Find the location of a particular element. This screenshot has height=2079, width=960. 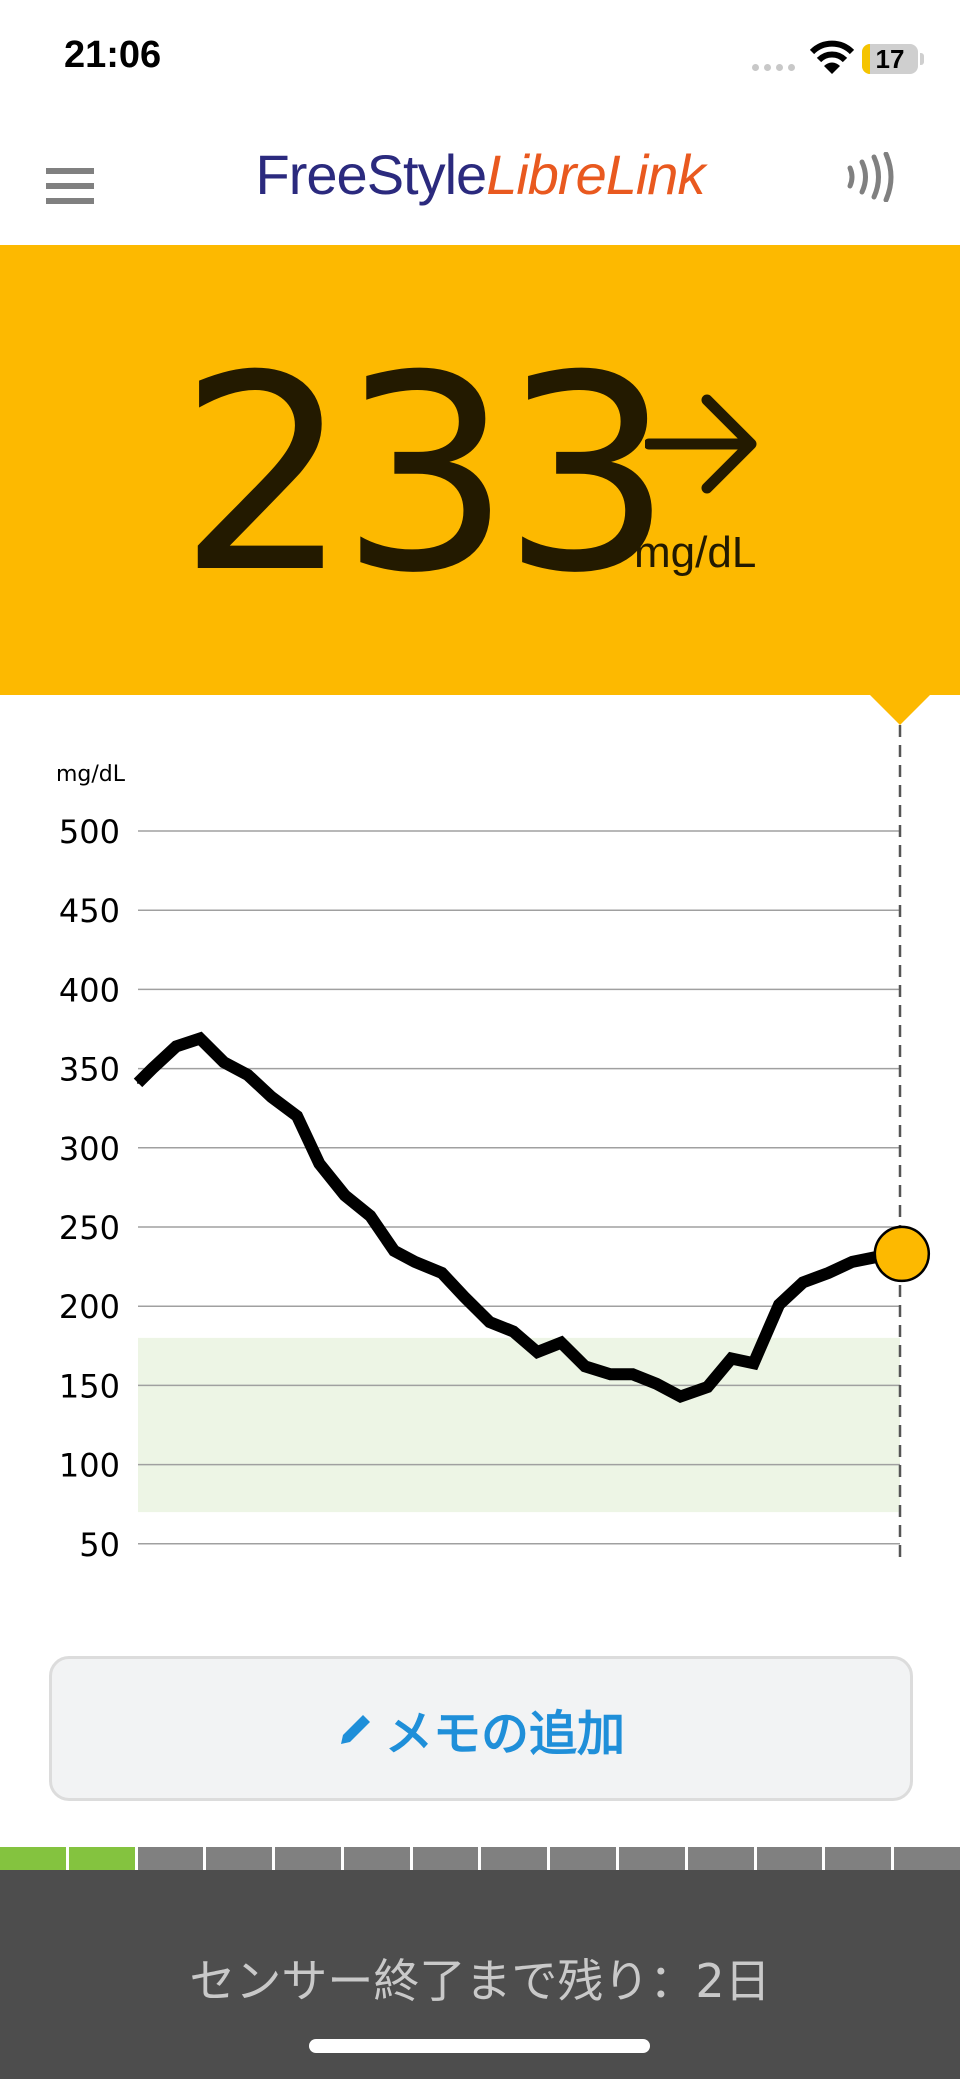

home-indicator is located at coordinates (479, 2046).